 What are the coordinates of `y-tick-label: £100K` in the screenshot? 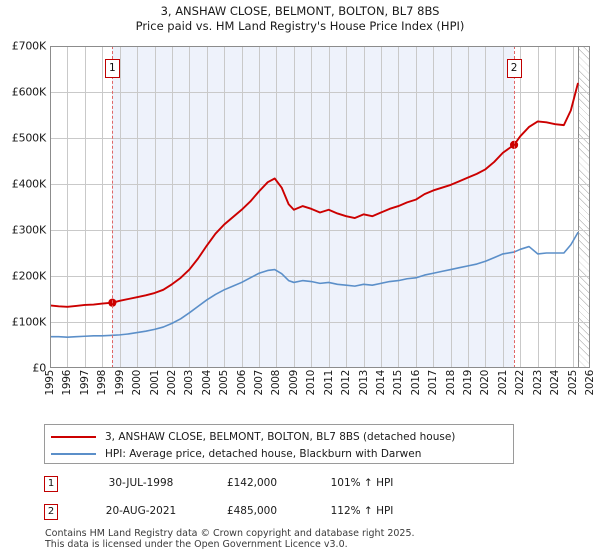 It's located at (28, 322).